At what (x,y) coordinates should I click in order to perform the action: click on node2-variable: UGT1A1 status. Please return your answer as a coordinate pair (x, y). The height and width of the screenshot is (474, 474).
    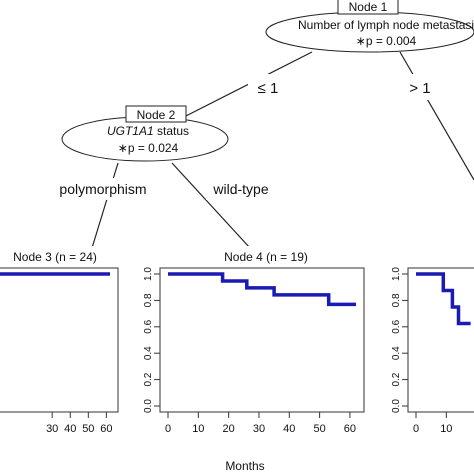
    Looking at the image, I should click on (148, 131).